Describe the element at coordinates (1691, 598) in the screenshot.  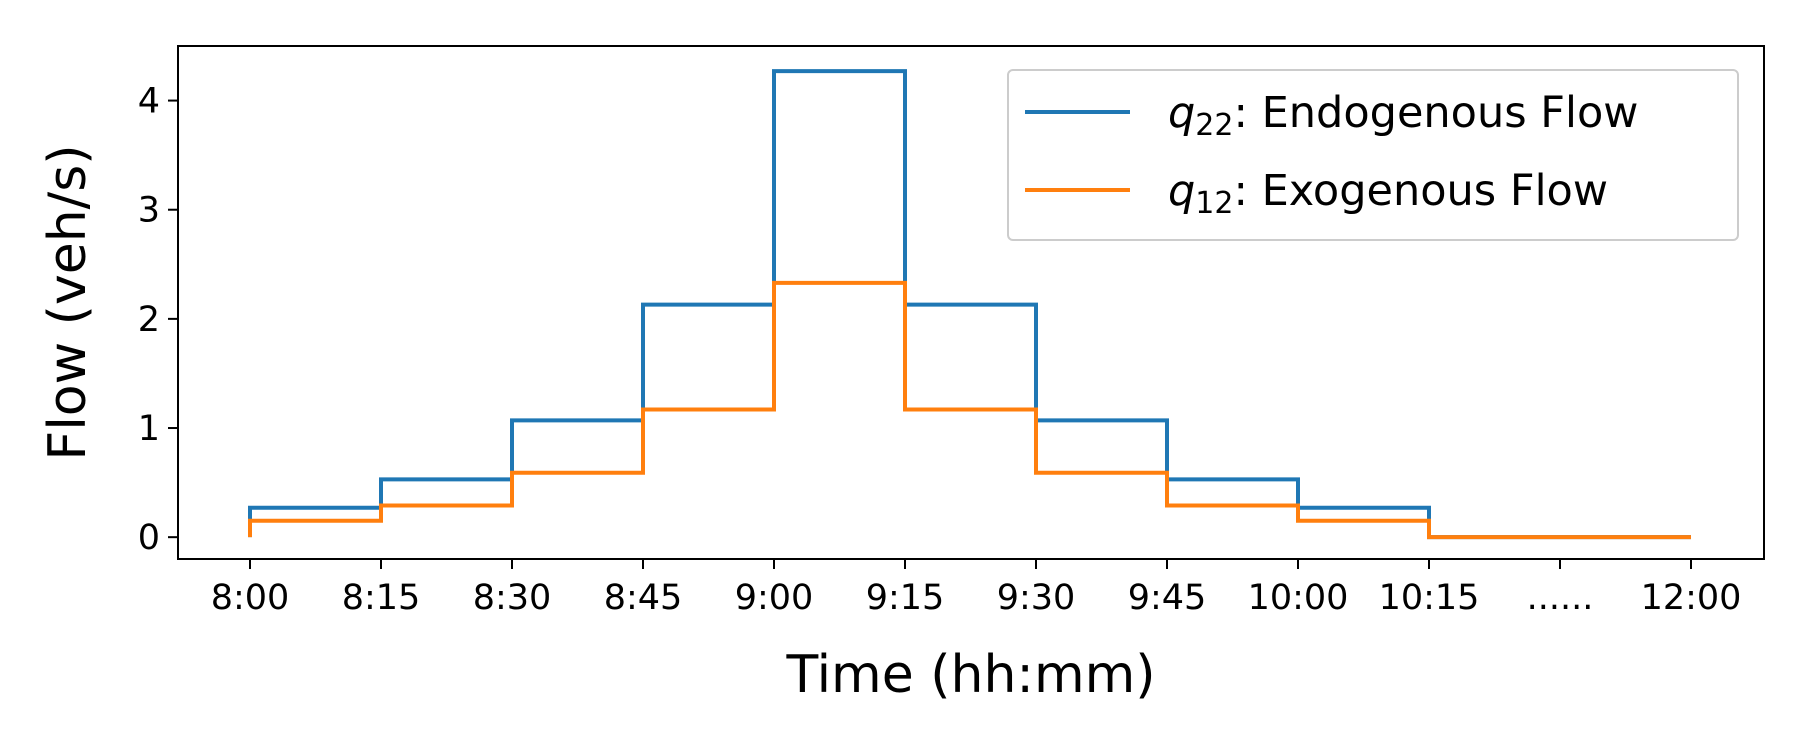
I see `x-tick-label: 12:00` at that location.